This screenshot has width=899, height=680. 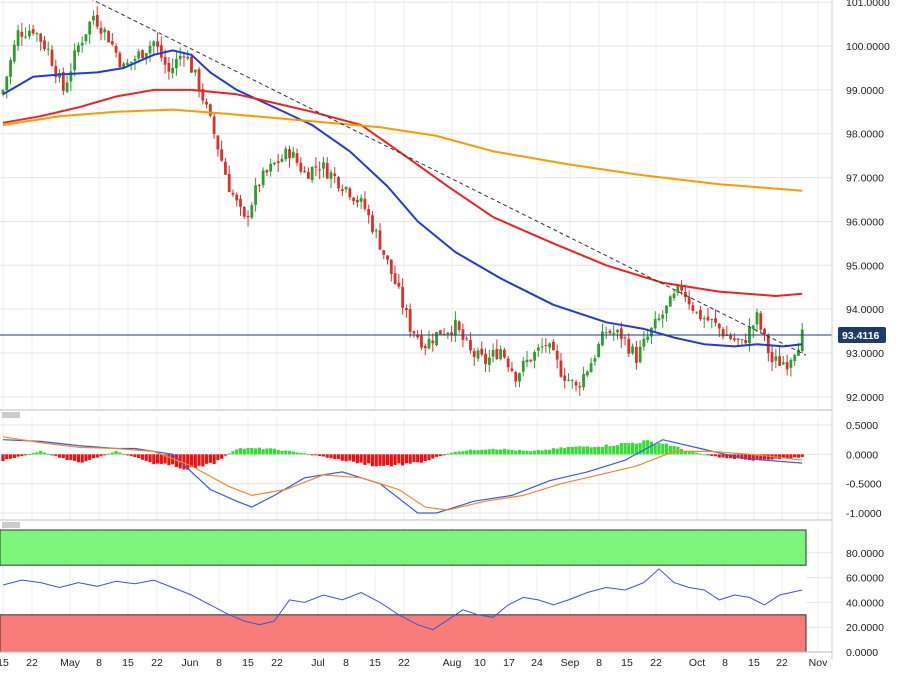 What do you see at coordinates (862, 334) in the screenshot?
I see `last-price-badge` at bounding box center [862, 334].